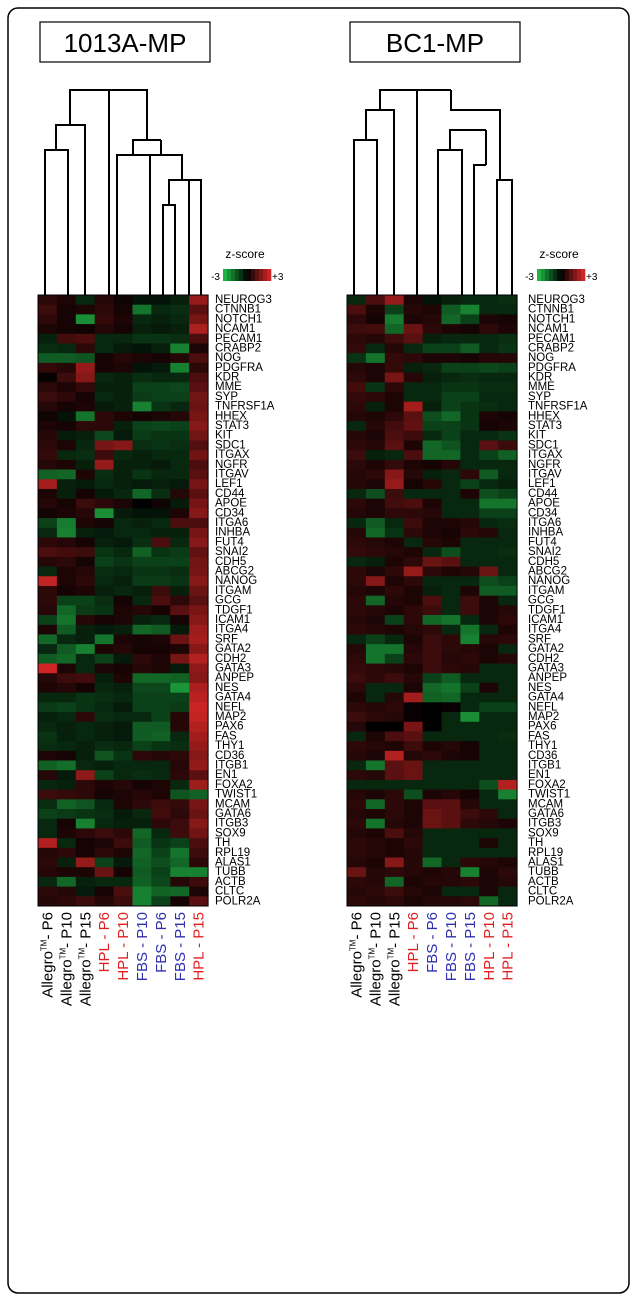 Image resolution: width=637 pixels, height=1301 pixels. I want to click on colorscale-swatch, so click(265, 275).